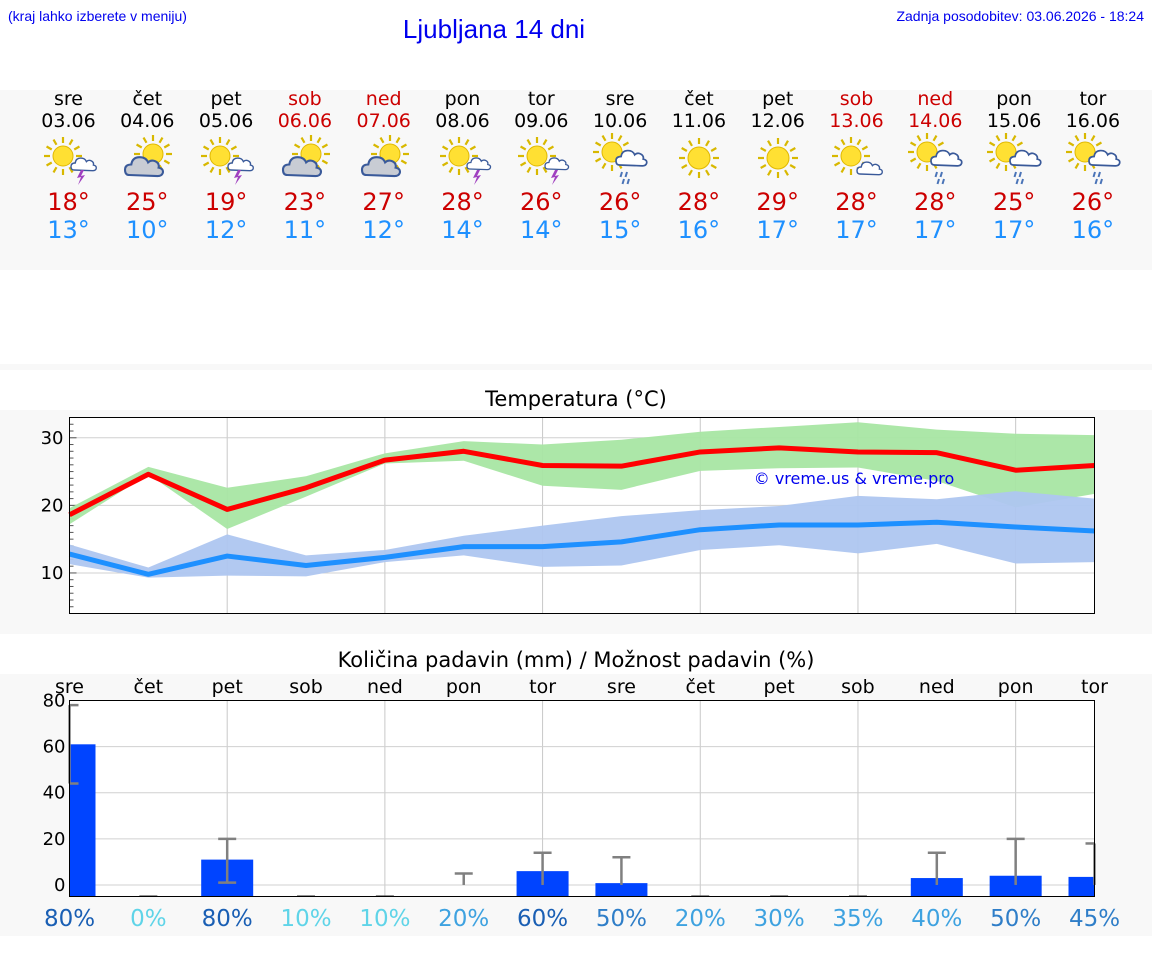  I want to click on day-column: sre 10.06 26° 15°, so click(620, 166).